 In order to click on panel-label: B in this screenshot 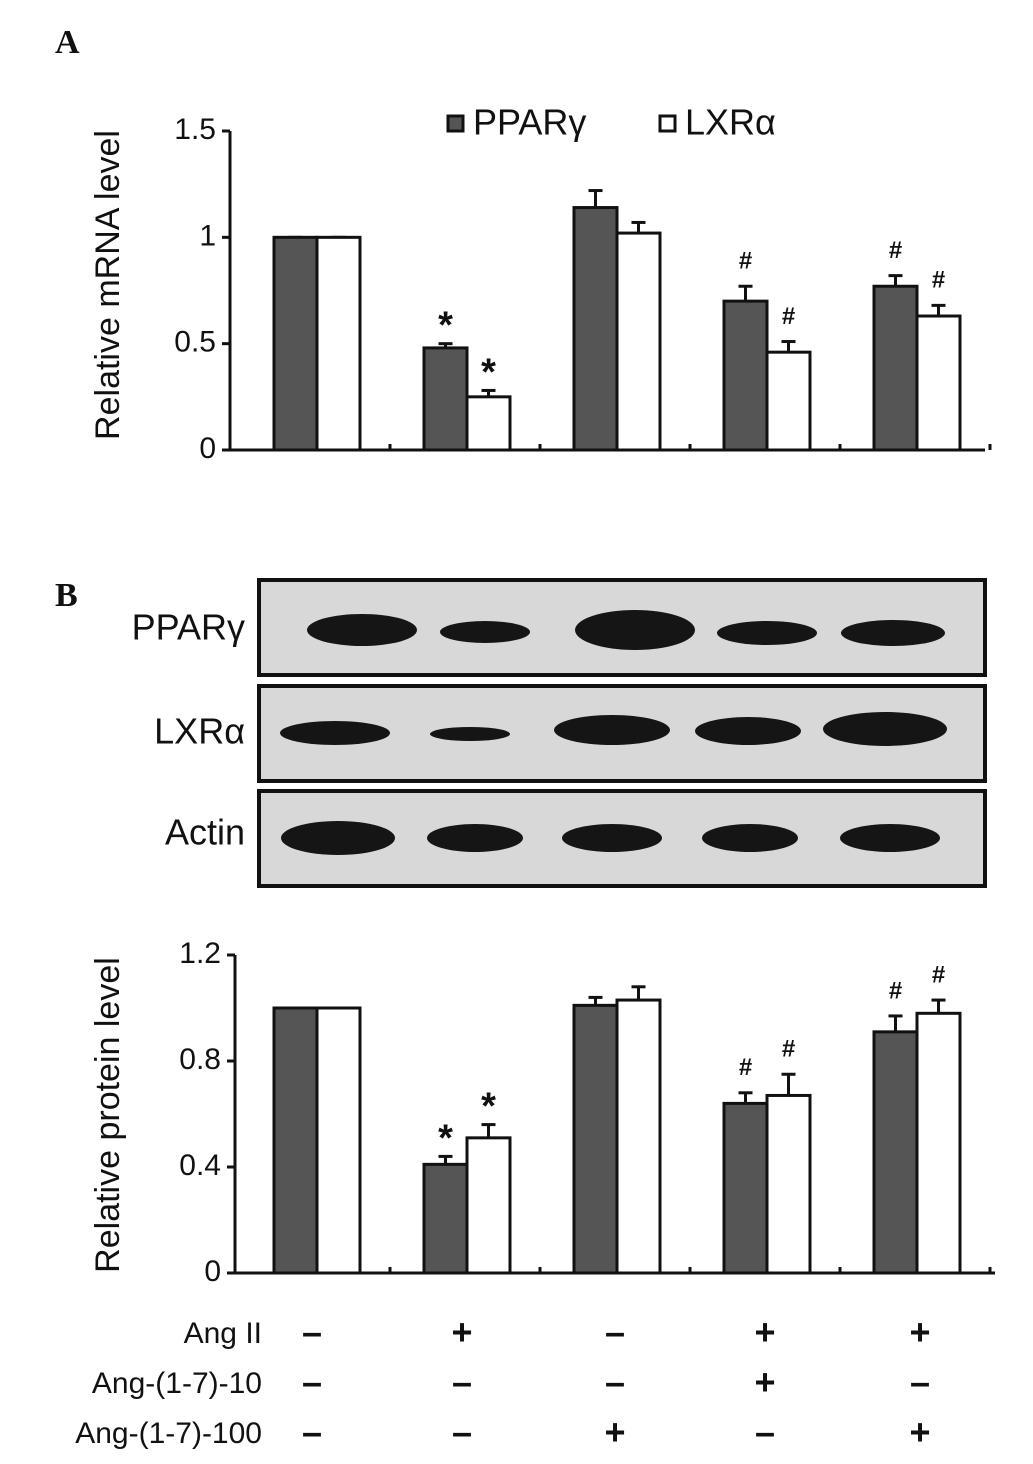, I will do `click(66, 595)`.